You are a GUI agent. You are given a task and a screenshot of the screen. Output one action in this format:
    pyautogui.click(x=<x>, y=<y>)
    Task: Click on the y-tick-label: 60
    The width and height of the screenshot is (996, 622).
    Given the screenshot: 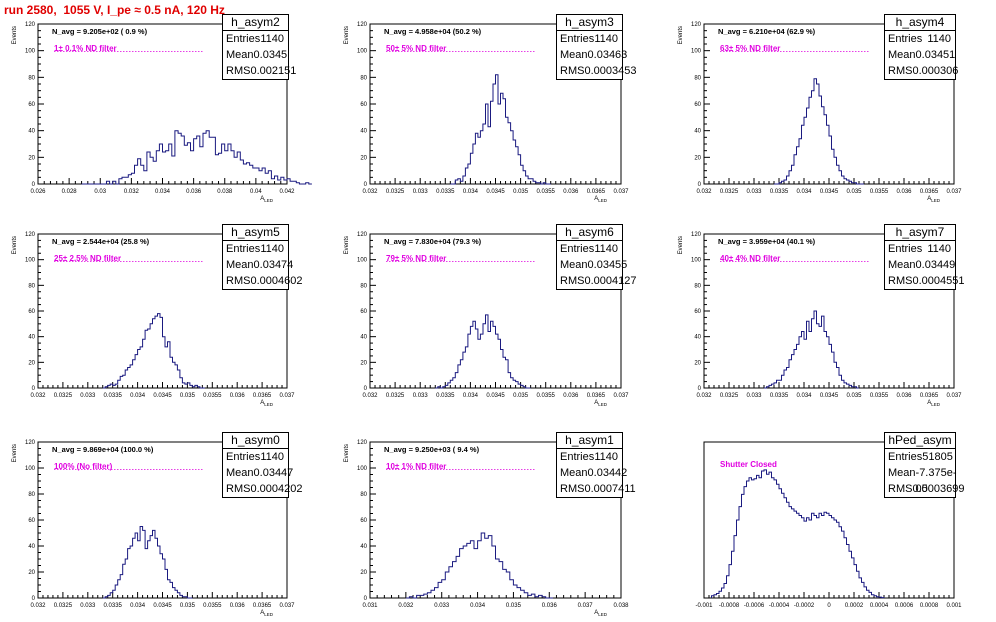 What is the action you would take?
    pyautogui.click(x=363, y=521)
    